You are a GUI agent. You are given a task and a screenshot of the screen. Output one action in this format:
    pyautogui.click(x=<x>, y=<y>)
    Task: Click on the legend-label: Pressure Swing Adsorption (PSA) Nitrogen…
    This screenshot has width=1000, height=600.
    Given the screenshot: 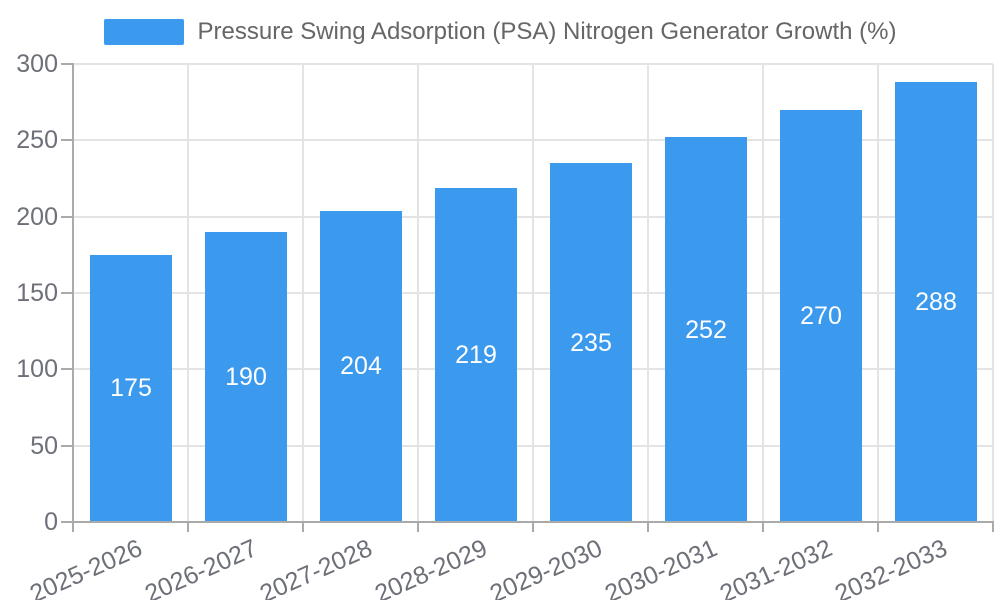 What is the action you would take?
    pyautogui.click(x=547, y=31)
    